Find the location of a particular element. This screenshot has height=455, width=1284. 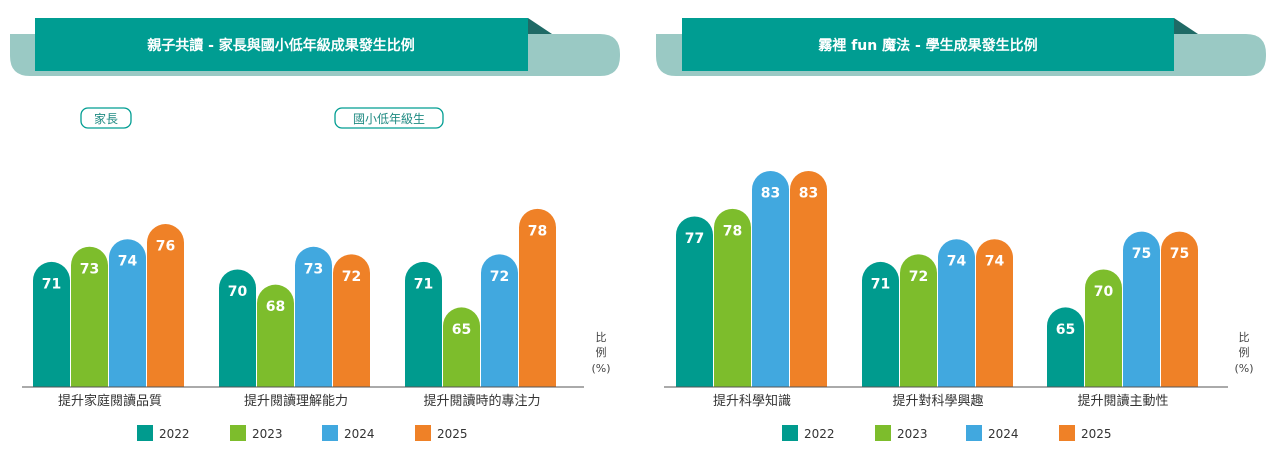

category-label: 提升科學知識 is located at coordinates (752, 401).